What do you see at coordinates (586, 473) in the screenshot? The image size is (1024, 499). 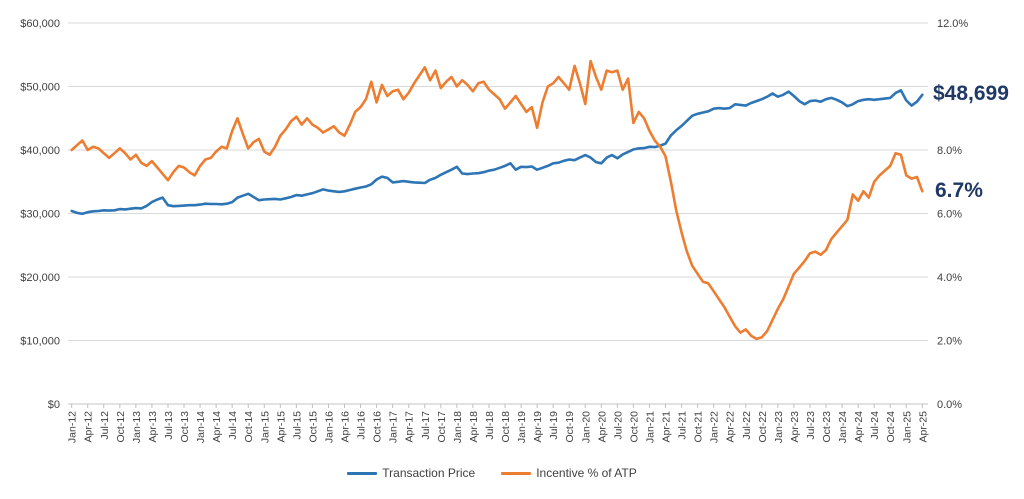 I see `legend-label-incentive-pct: Incentive % of ATP` at bounding box center [586, 473].